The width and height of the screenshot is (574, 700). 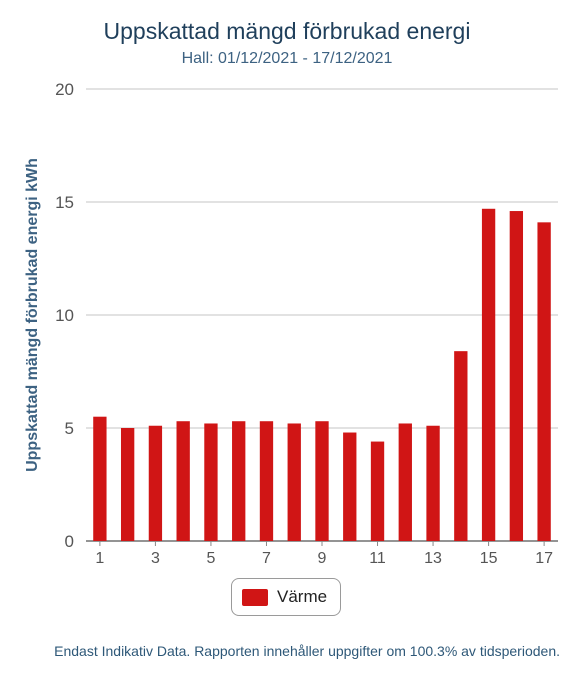 What do you see at coordinates (210, 558) in the screenshot?
I see `x-tick-label: 5` at bounding box center [210, 558].